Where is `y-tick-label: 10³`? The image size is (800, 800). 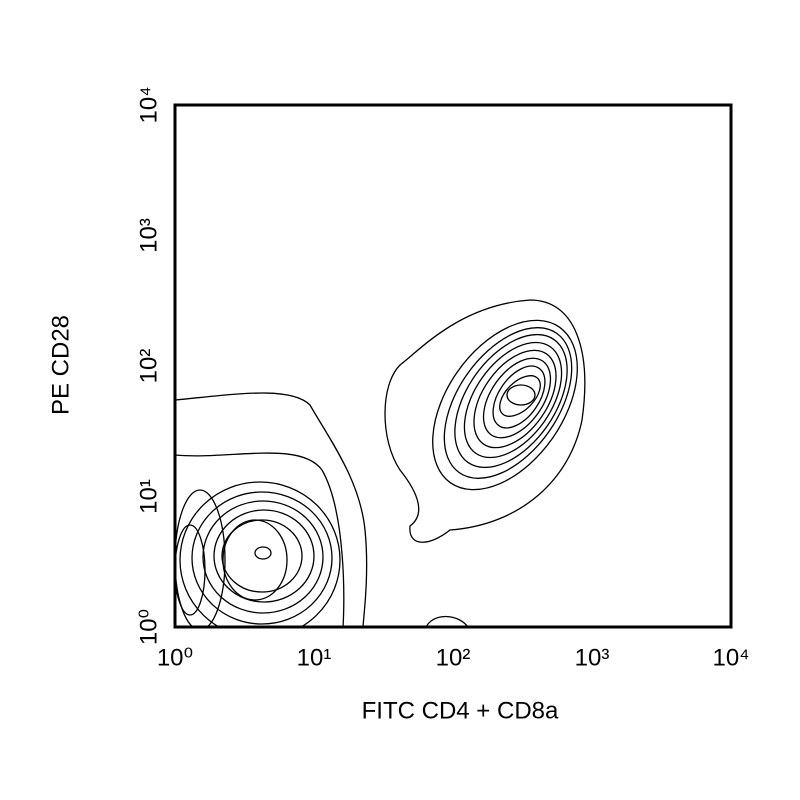
y-tick-label: 10³ is located at coordinates (148, 235).